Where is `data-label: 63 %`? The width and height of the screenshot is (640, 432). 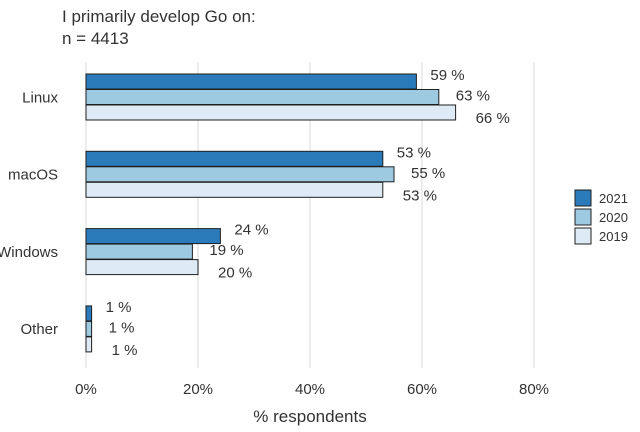 data-label: 63 % is located at coordinates (473, 96).